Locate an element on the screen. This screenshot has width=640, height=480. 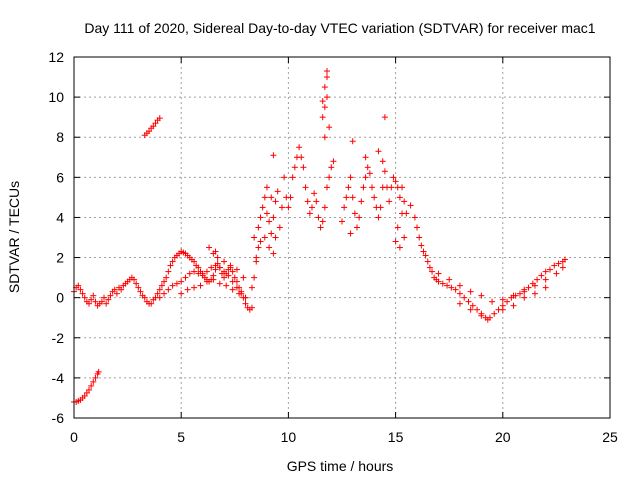
y-tick-label: 4 is located at coordinates (60, 217).